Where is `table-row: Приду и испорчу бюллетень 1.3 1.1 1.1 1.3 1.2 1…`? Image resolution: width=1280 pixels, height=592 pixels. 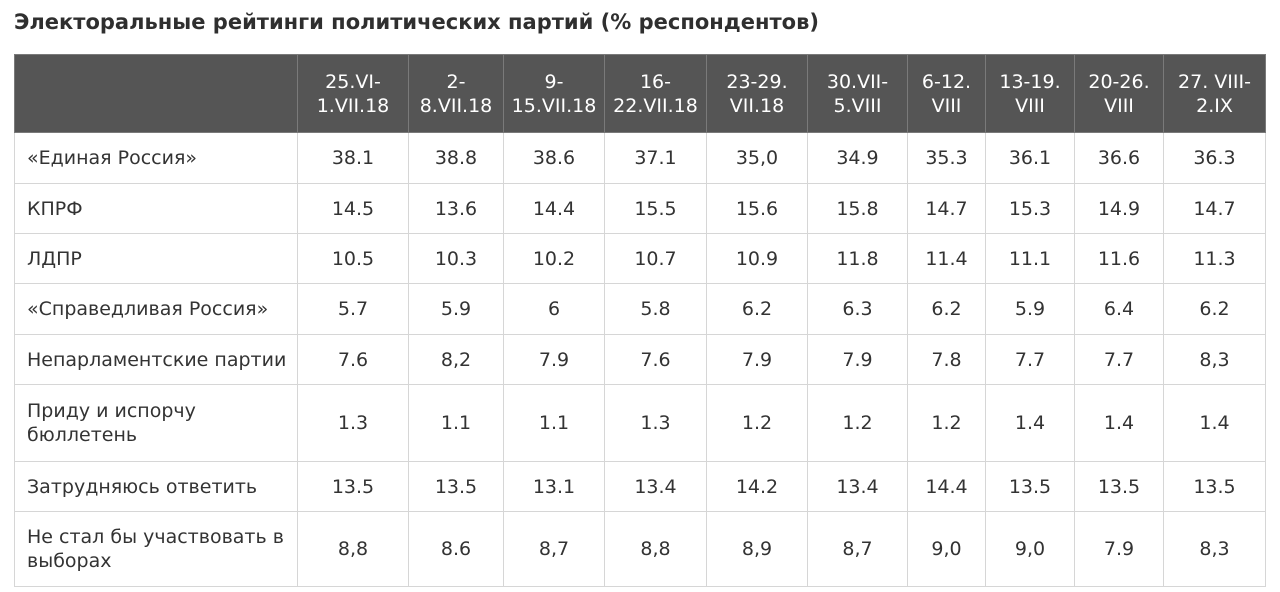
table-row: Приду и испорчу бюллетень 1.3 1.1 1.1 1.3 1.2 1… is located at coordinates (640, 423).